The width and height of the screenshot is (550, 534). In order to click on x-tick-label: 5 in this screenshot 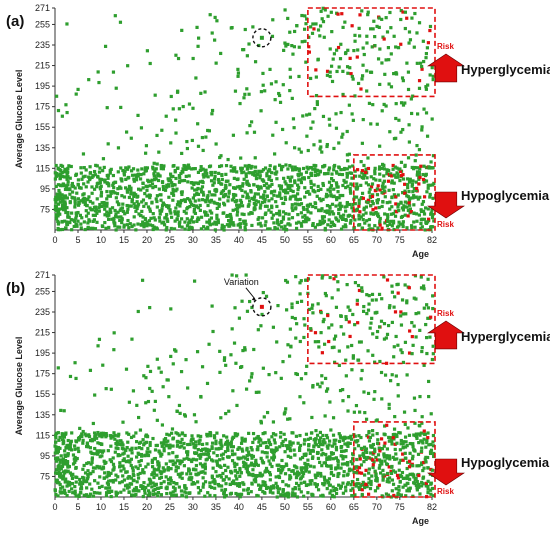, I will do `click(77, 507)`.